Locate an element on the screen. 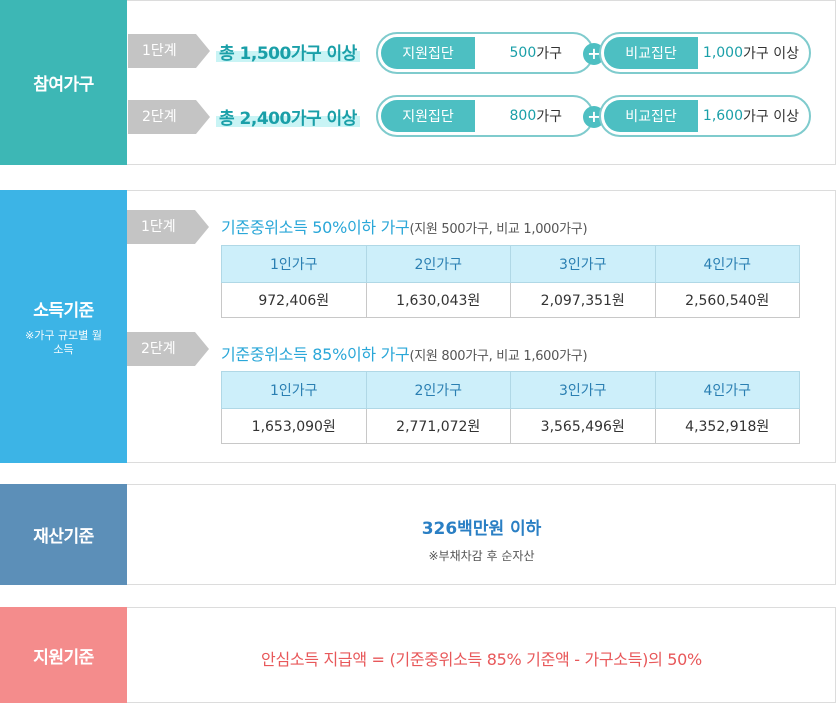  table-cell: 972,406원 is located at coordinates (294, 300).